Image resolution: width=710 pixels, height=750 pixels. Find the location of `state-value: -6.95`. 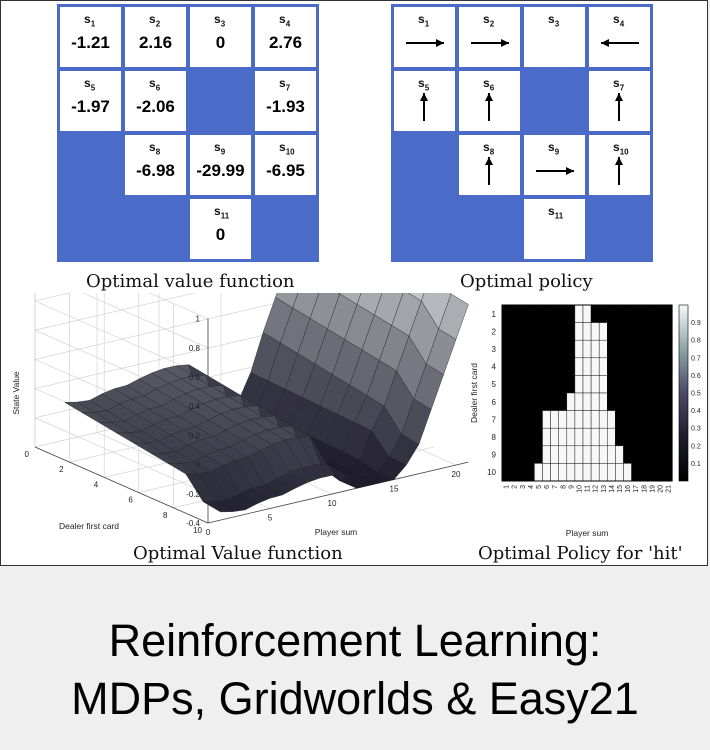

state-value: -6.95 is located at coordinates (285, 170).